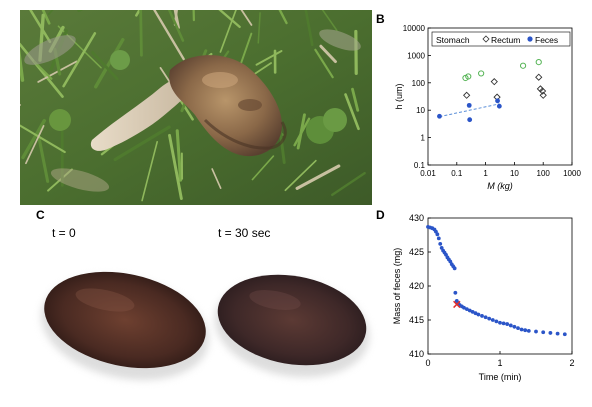 The height and width of the screenshot is (407, 592). What do you see at coordinates (292, 320) in the screenshot?
I see `pellet-t30` at bounding box center [292, 320].